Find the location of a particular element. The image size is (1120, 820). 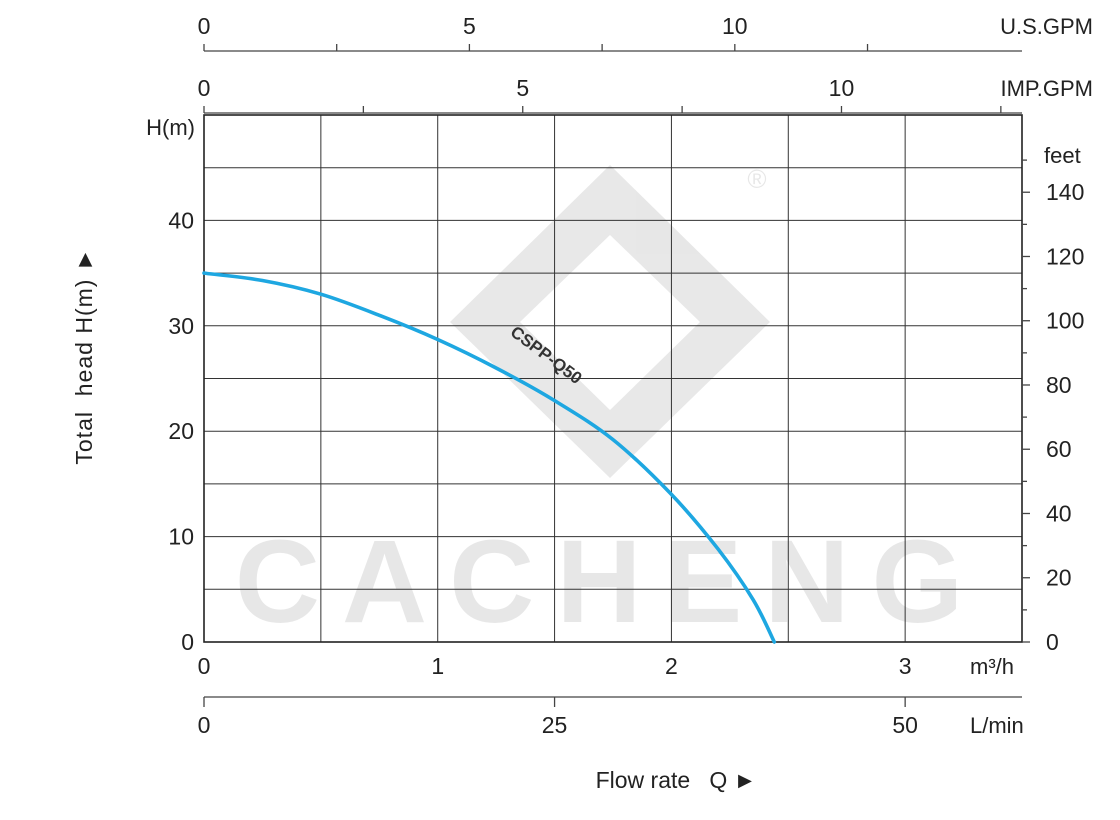

l-min-tick-label: 50 is located at coordinates (905, 725).